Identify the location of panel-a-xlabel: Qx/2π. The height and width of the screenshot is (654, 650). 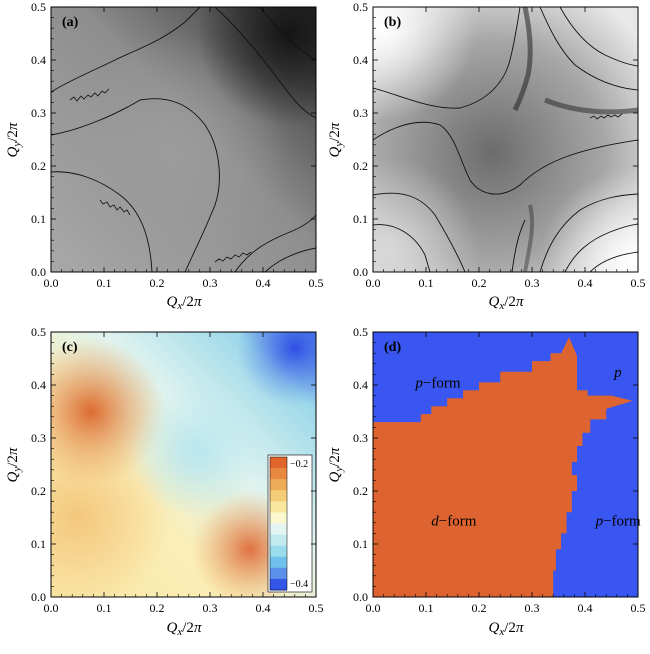
(184, 303).